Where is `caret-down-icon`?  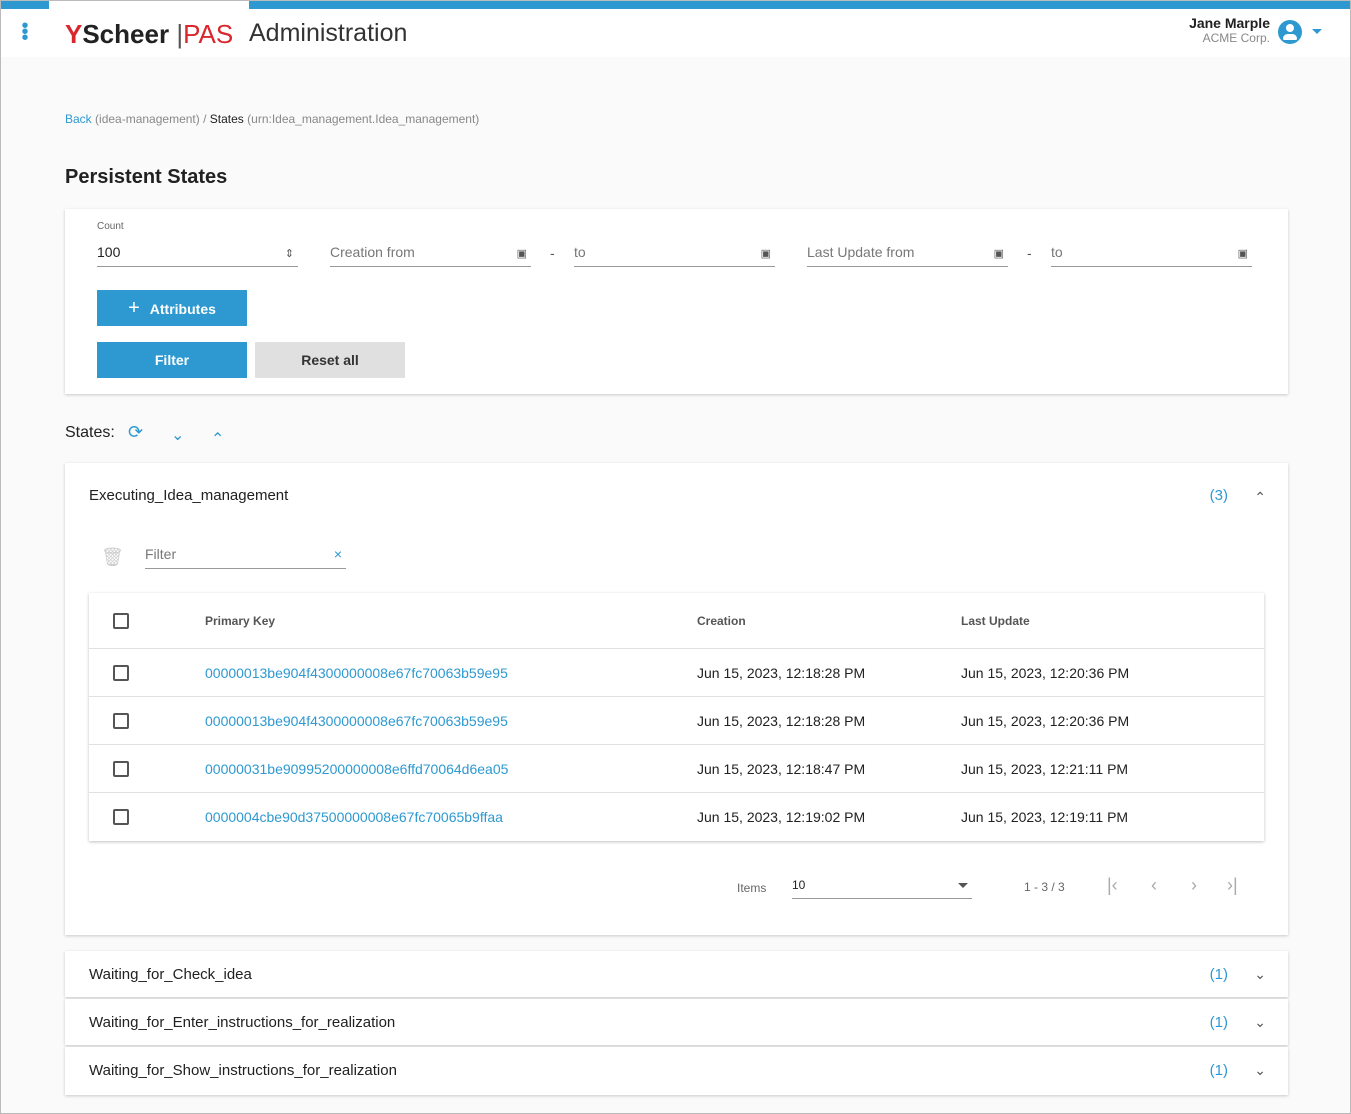 caret-down-icon is located at coordinates (1317, 31).